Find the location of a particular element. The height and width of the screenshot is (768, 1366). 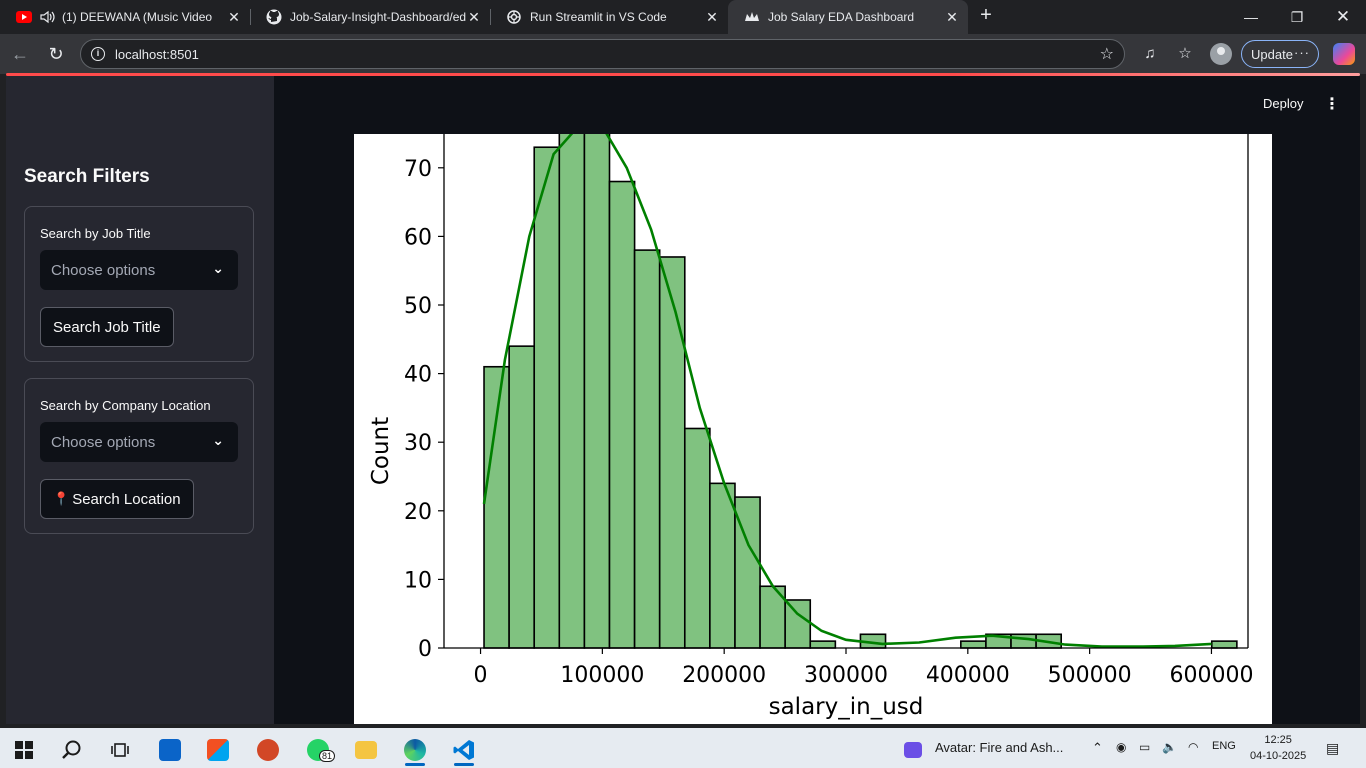

pin-icon: 📍 is located at coordinates (61, 498).